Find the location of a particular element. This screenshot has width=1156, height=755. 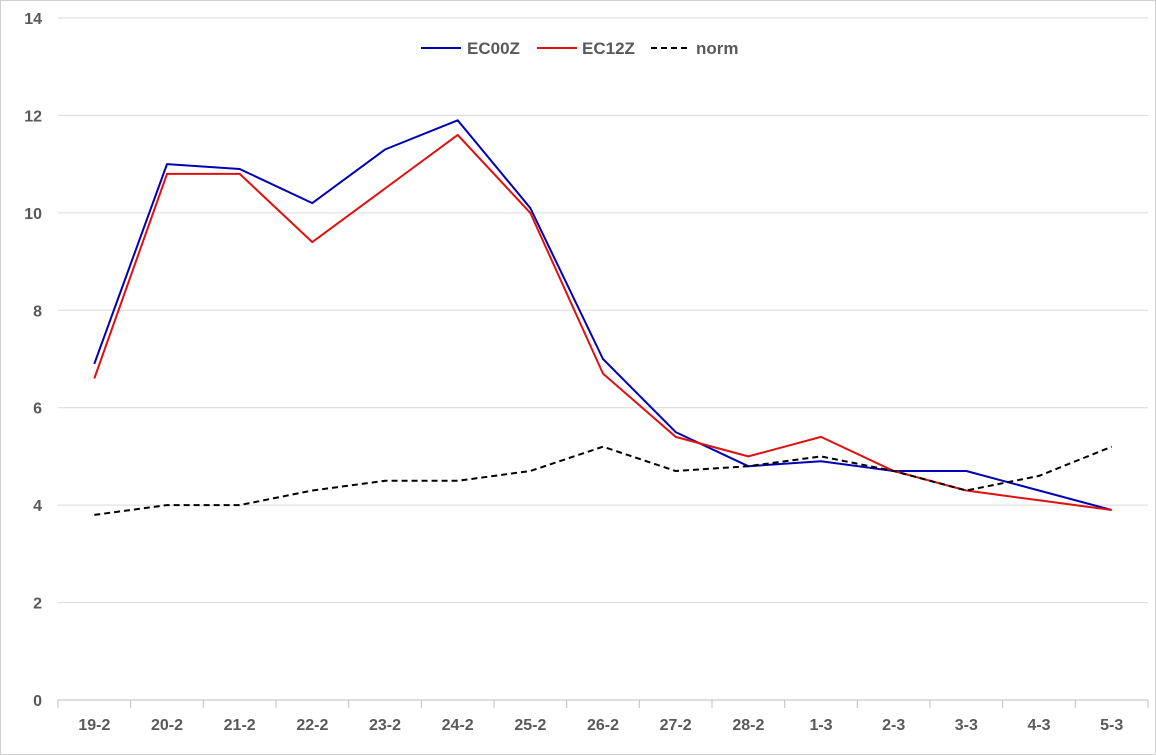

x-tick-label: 24-2 is located at coordinates (458, 725).